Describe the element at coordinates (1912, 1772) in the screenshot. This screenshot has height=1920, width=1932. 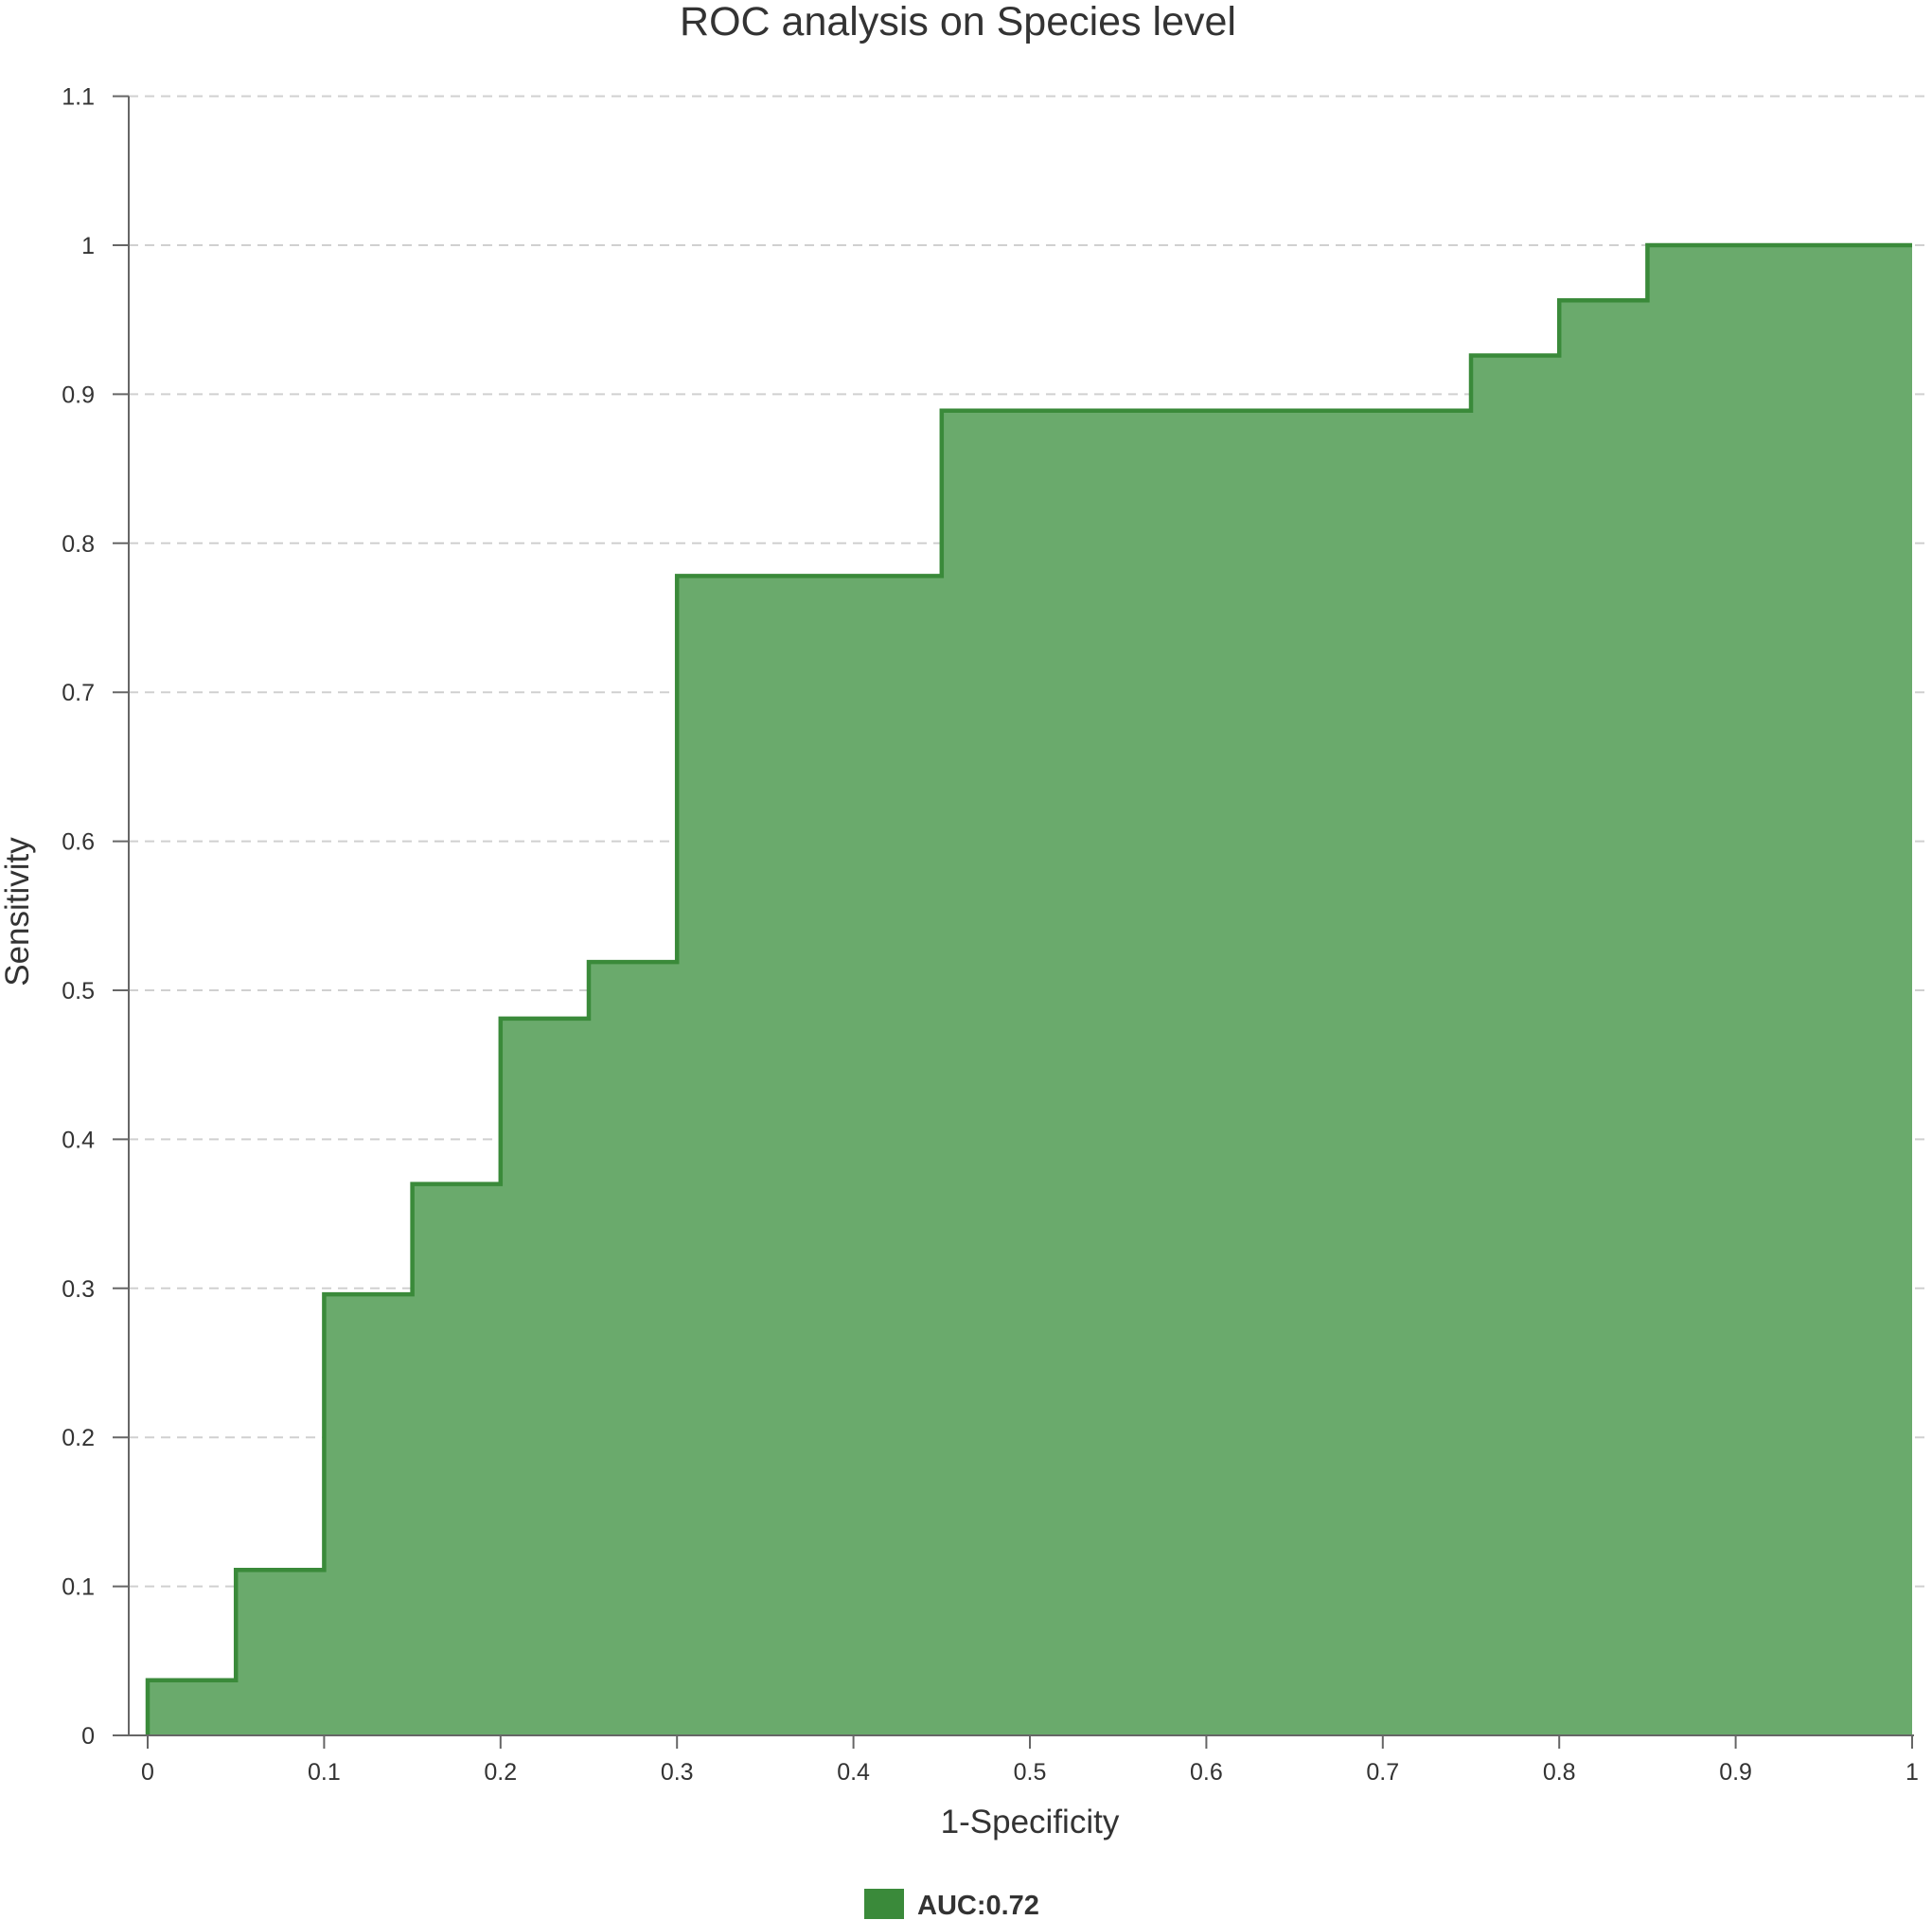
I see `x-tick-label: 1` at that location.